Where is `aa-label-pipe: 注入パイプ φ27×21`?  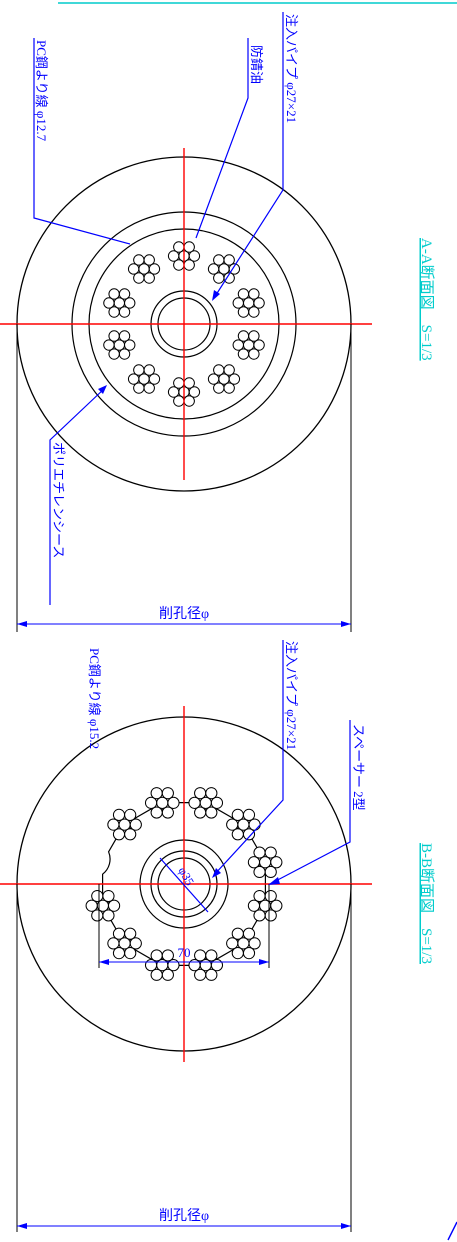 aa-label-pipe: 注入パイプ φ27×21 is located at coordinates (291, 68).